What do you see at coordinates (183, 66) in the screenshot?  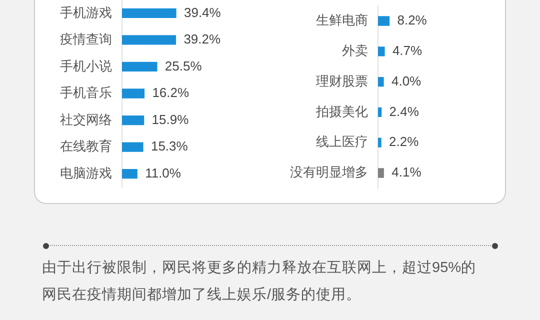 I see `data-label: 25.5%` at bounding box center [183, 66].